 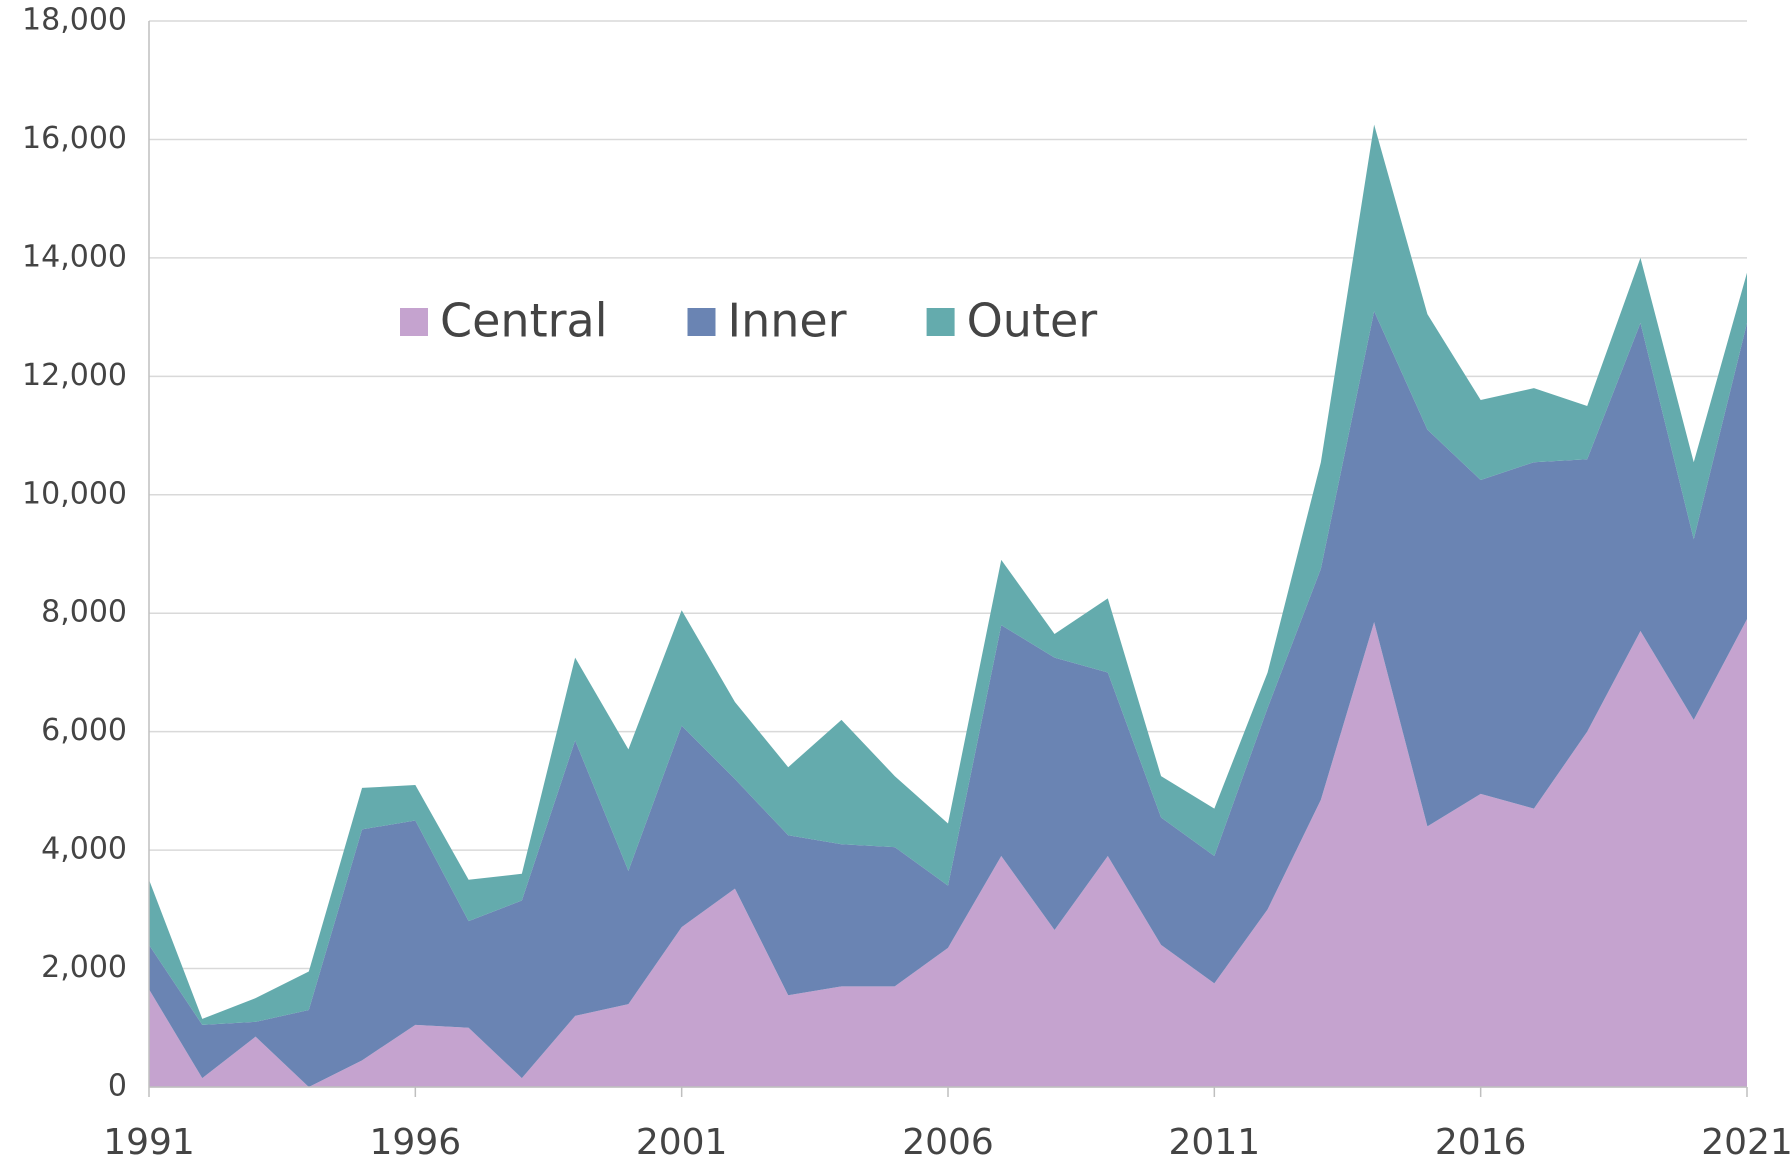 What do you see at coordinates (74, 493) in the screenshot?
I see `y-tick-label: 10,000` at bounding box center [74, 493].